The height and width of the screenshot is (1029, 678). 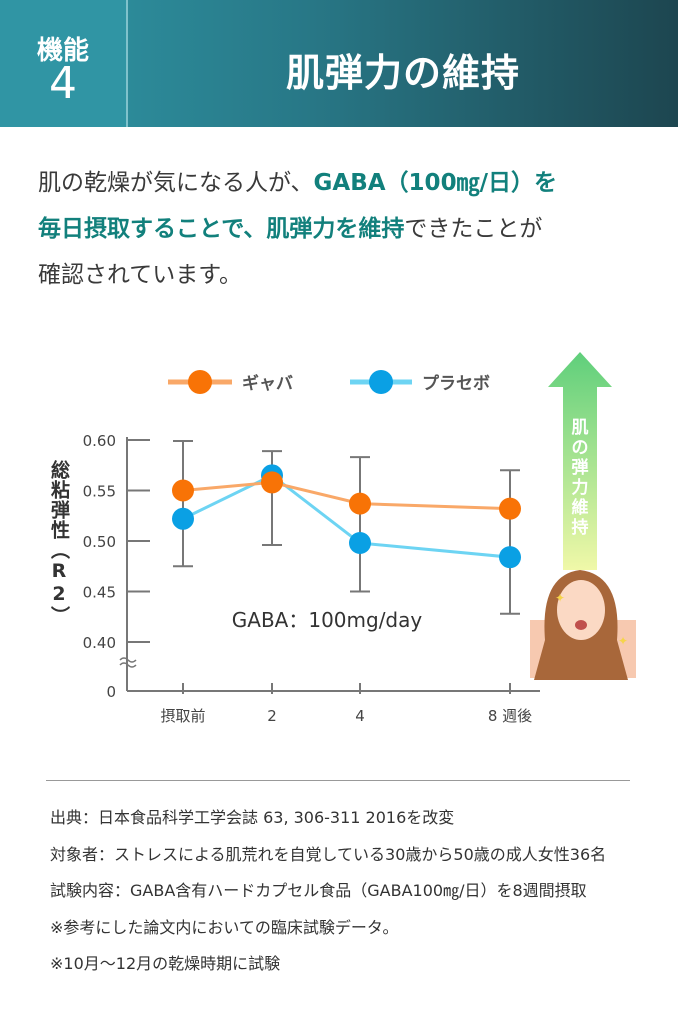 What do you see at coordinates (338, 780) in the screenshot?
I see `divider` at bounding box center [338, 780].